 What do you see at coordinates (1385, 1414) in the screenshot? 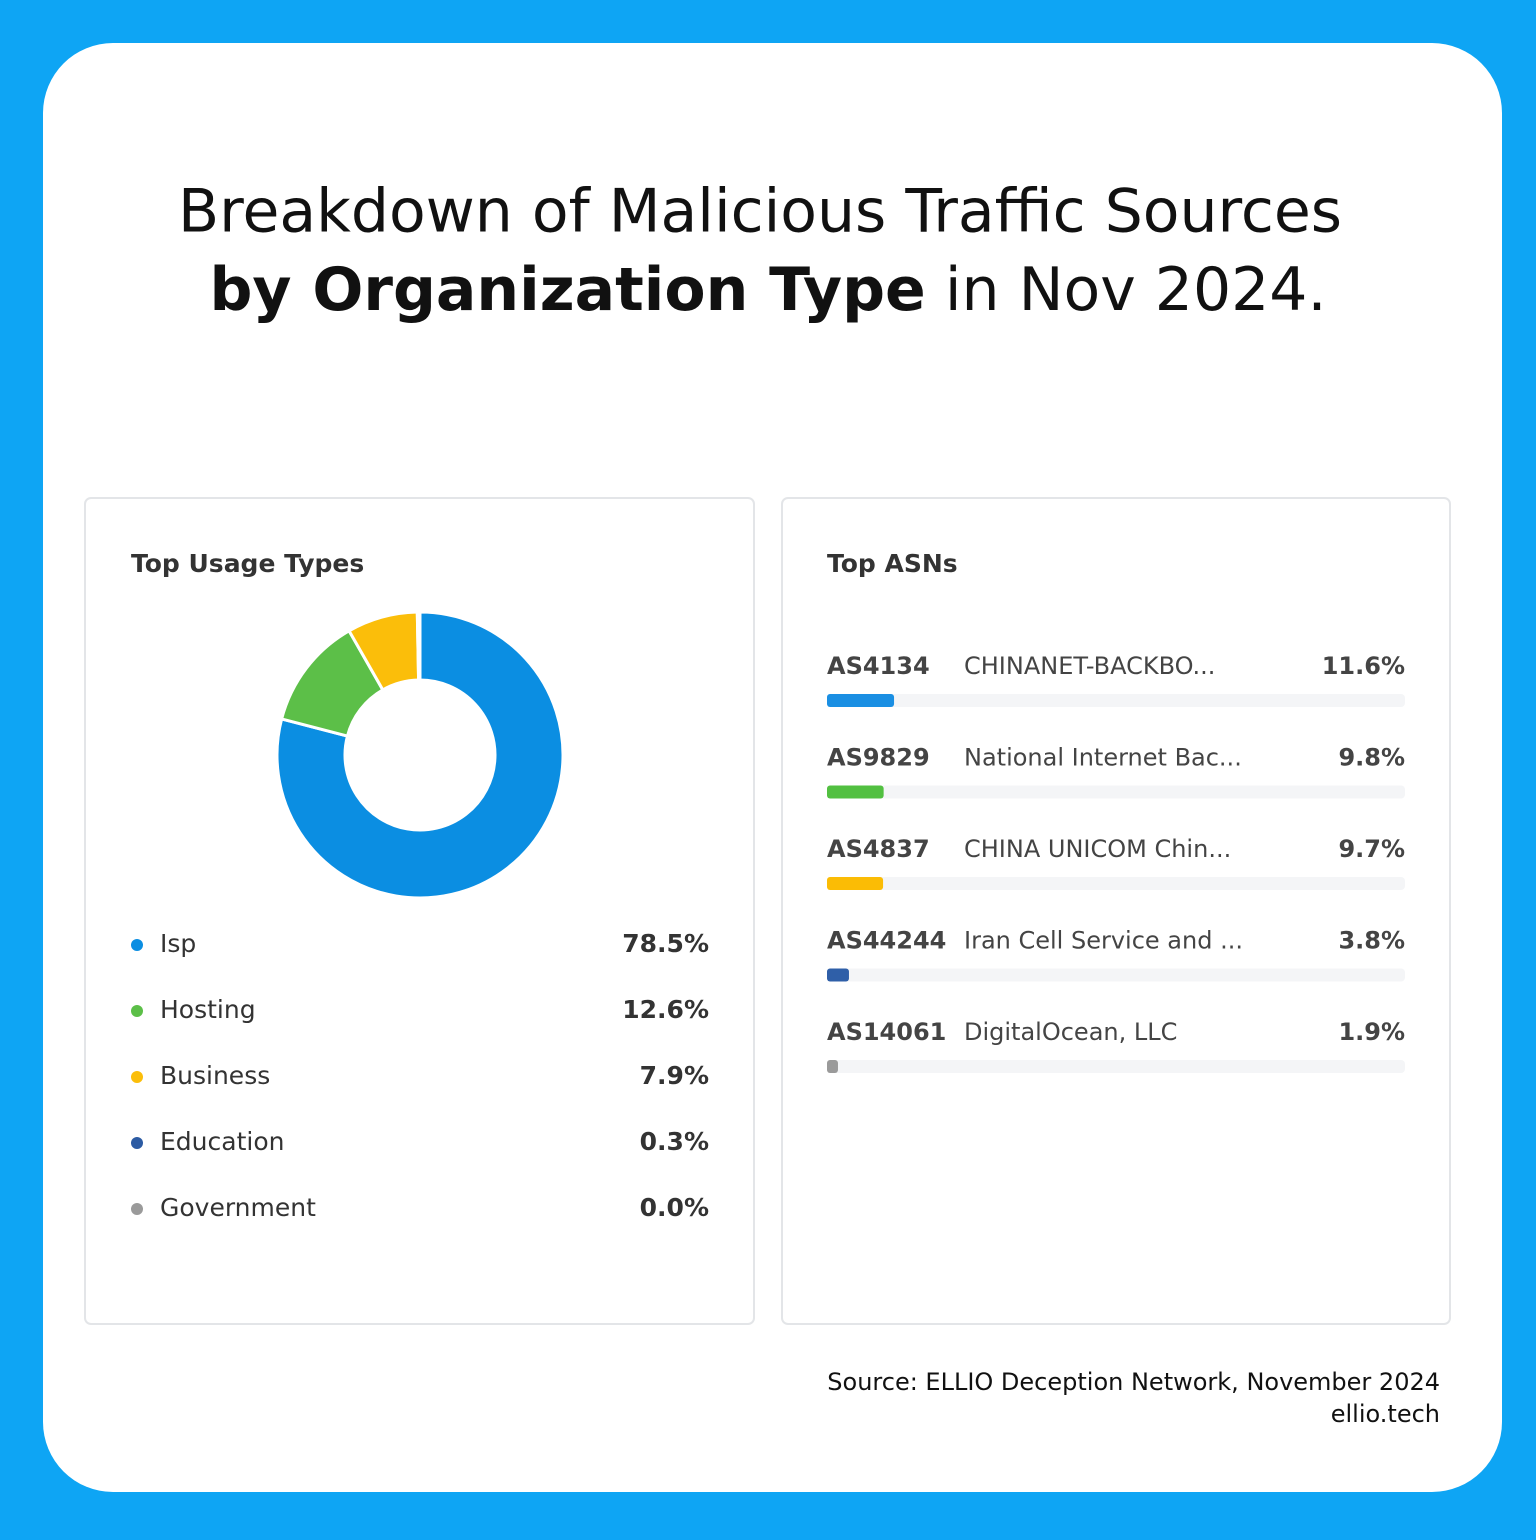
I see `site: ellio.tech` at bounding box center [1385, 1414].